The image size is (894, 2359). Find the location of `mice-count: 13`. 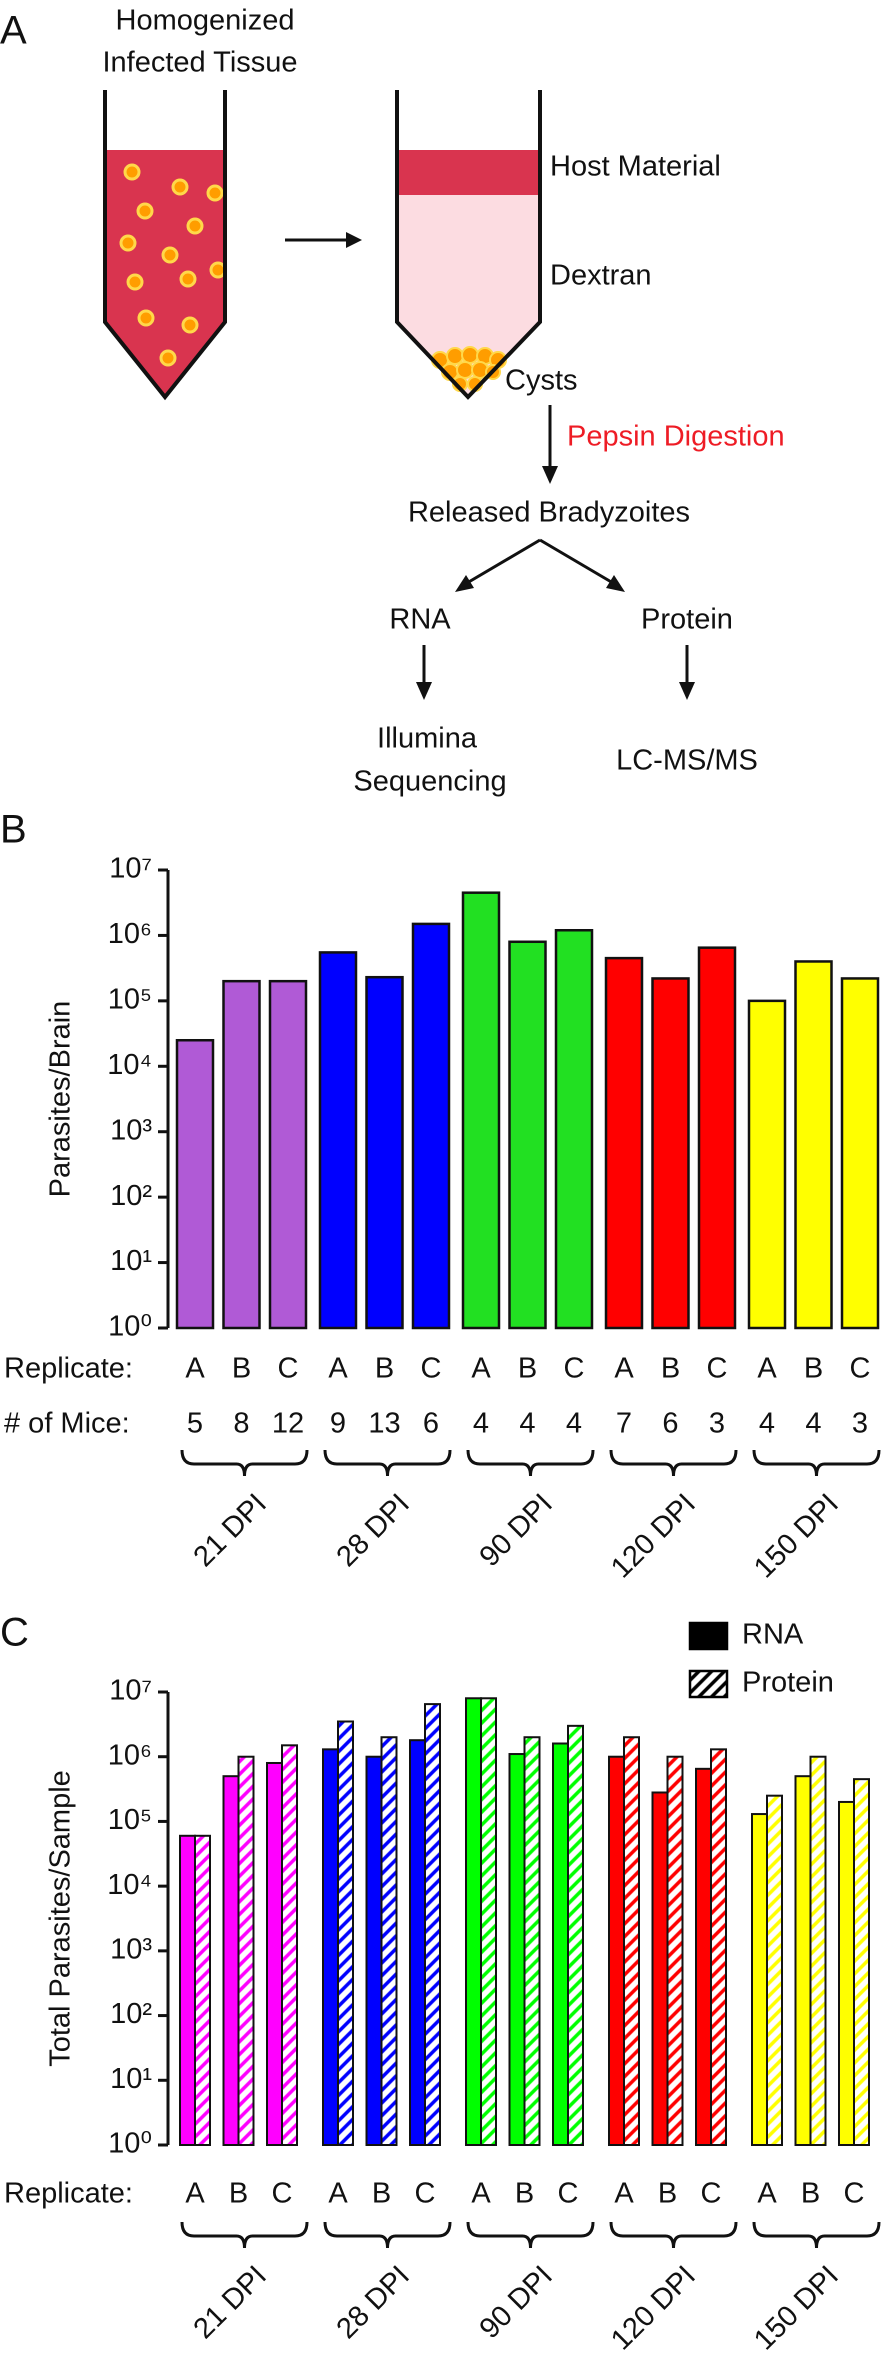

mice-count: 13 is located at coordinates (384, 1424).